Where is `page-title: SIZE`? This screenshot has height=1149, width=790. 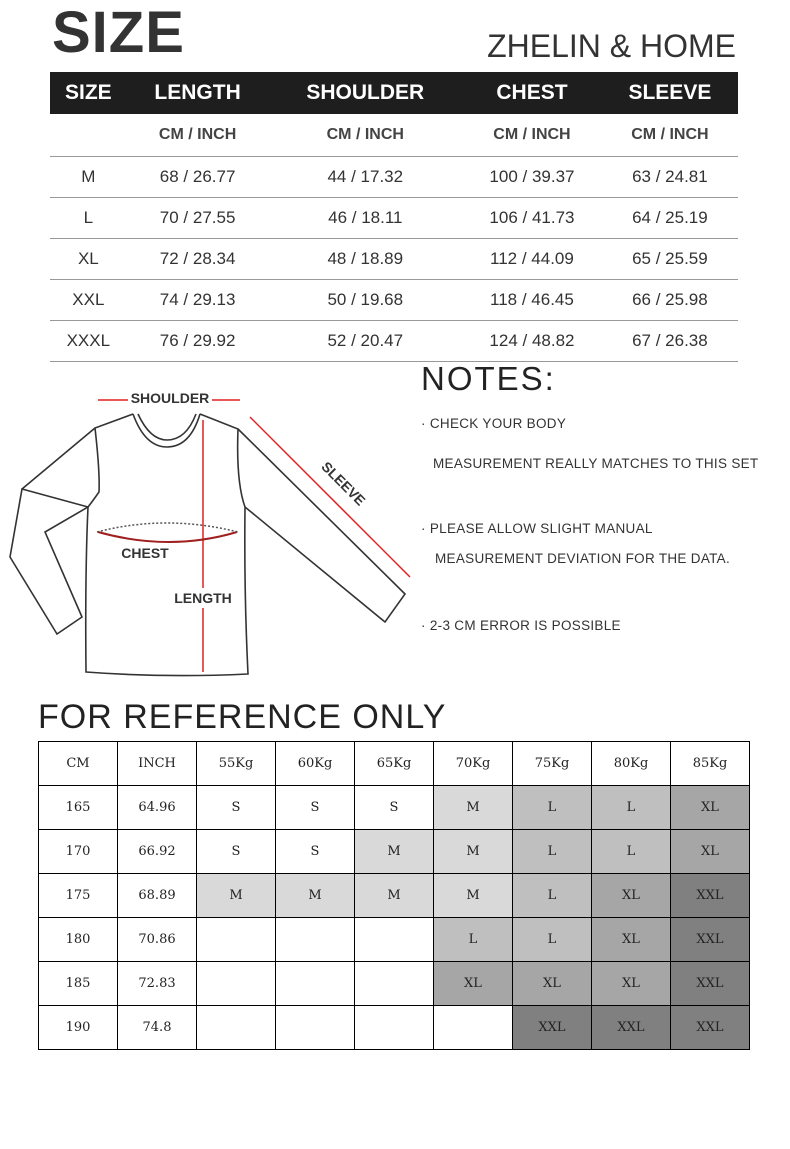
page-title: SIZE is located at coordinates (118, 32).